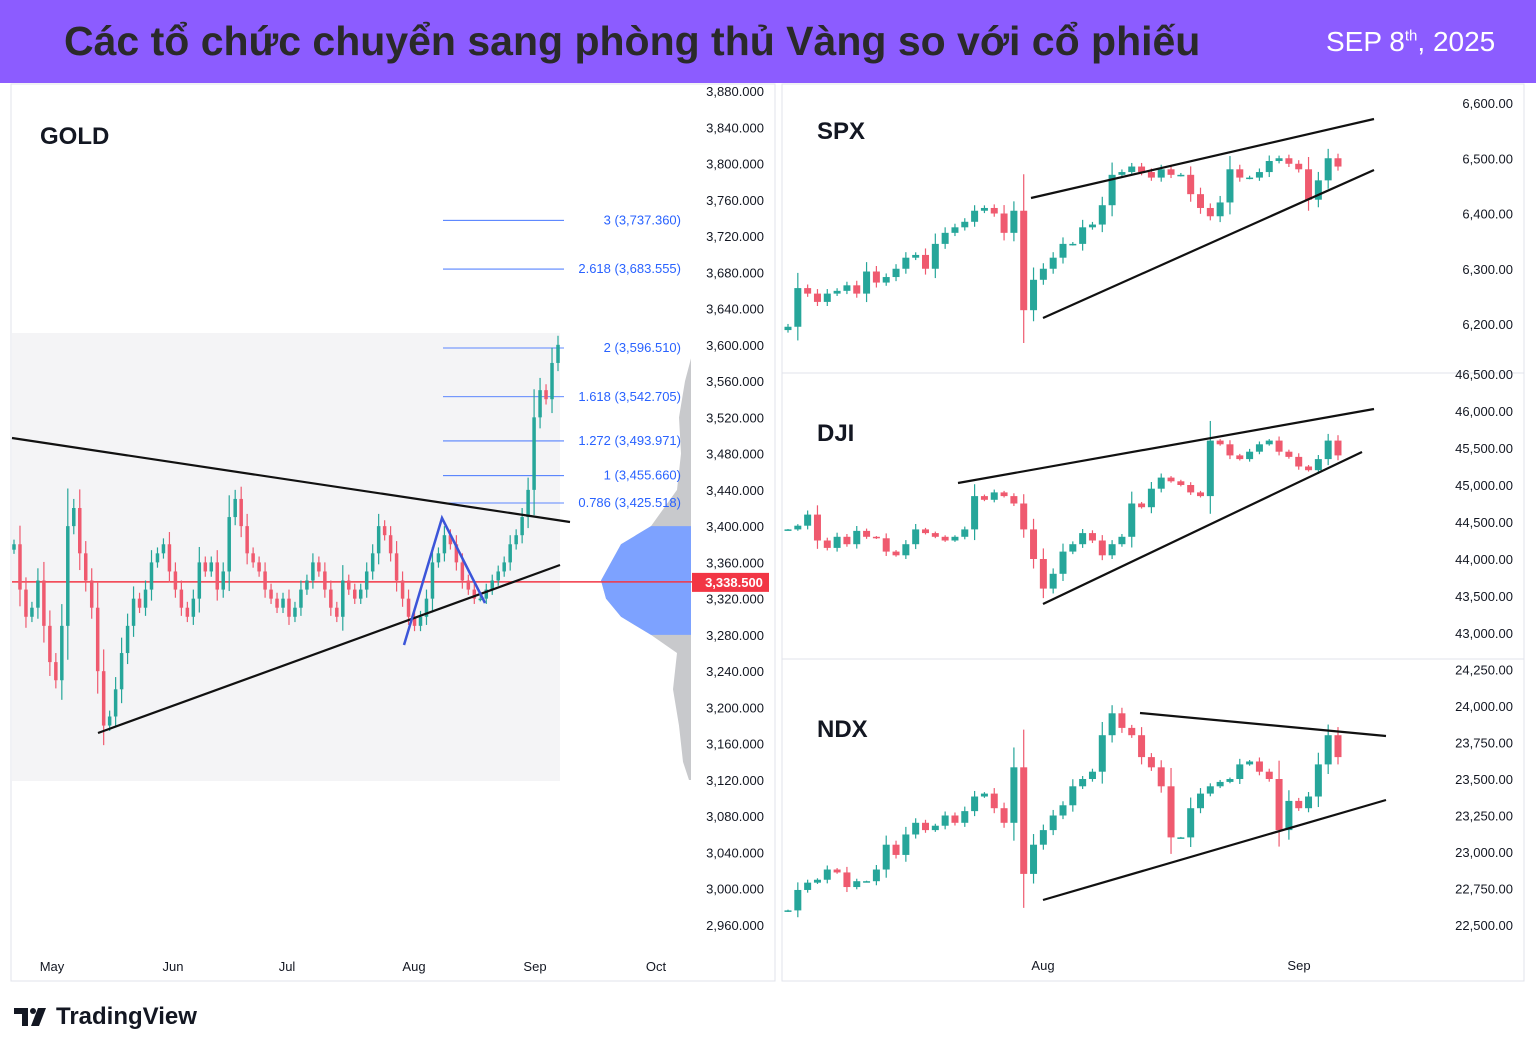 The image size is (1536, 1051). I want to click on fib-label: 1.618 (3,542.705), so click(629, 396).